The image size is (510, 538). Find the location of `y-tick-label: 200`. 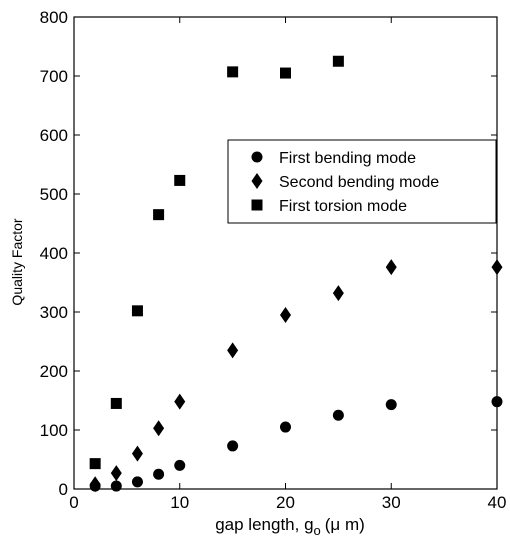

y-tick-label: 200 is located at coordinates (54, 371).